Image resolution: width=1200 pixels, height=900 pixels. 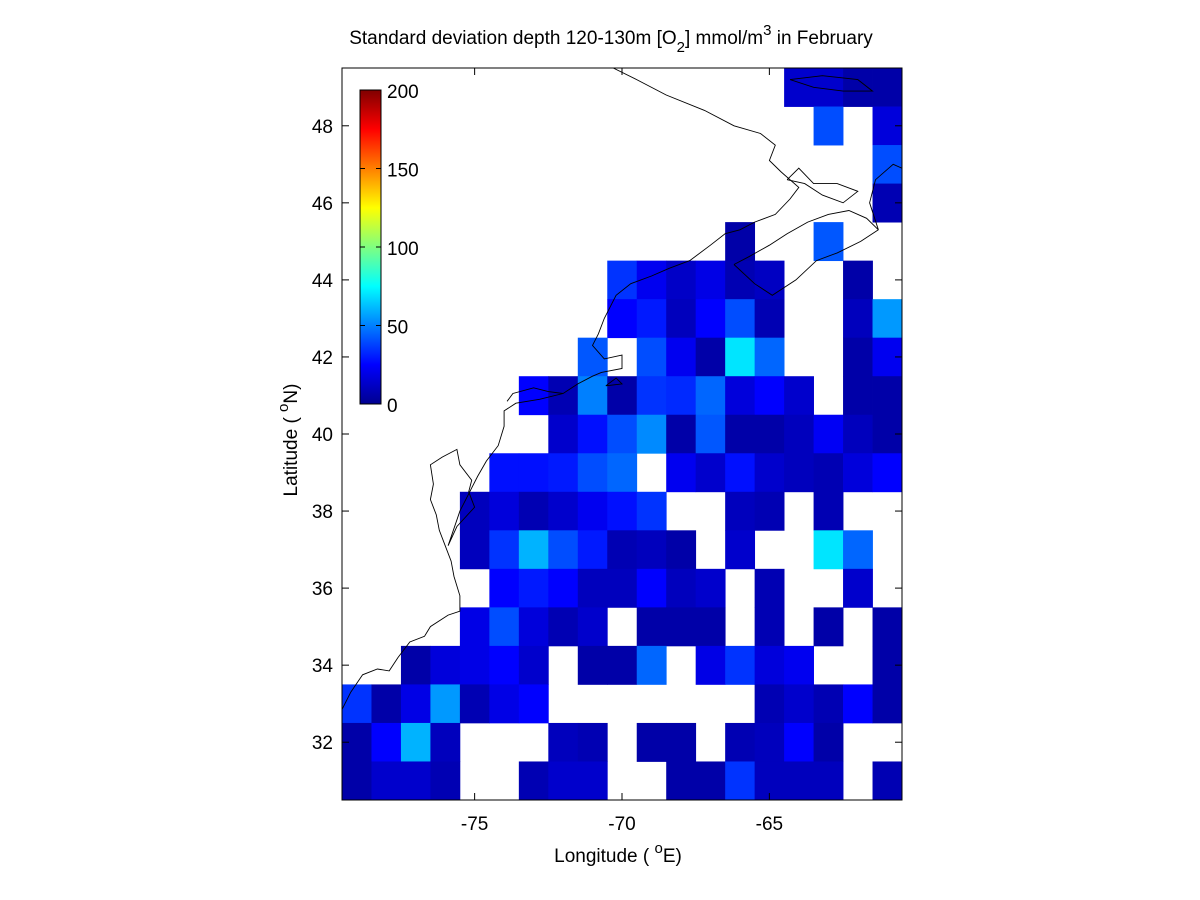 I want to click on y-tick-label: 42, so click(x=322, y=358).